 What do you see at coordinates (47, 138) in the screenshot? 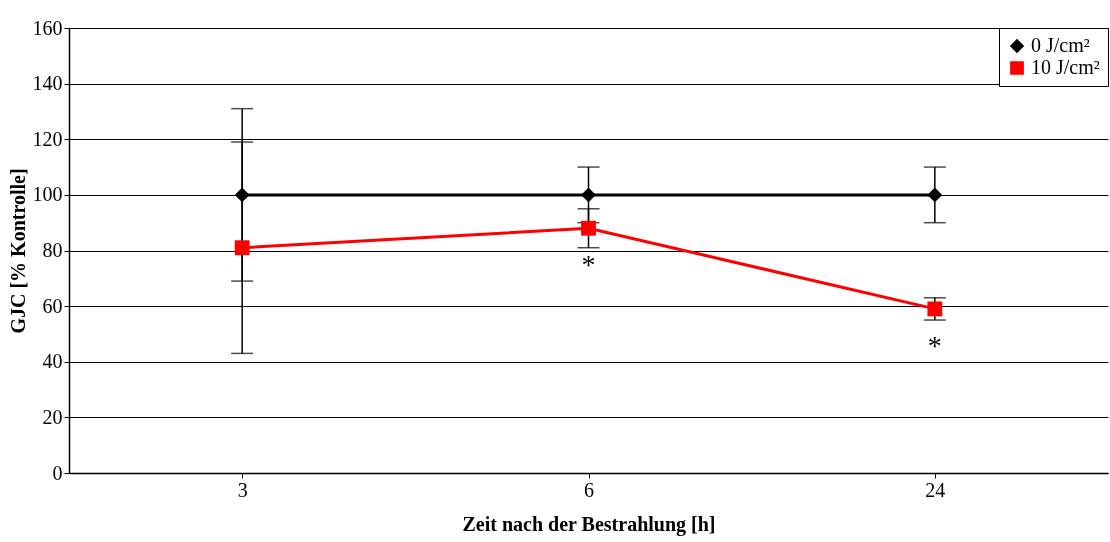
I see `y-tick-label: 120` at bounding box center [47, 138].